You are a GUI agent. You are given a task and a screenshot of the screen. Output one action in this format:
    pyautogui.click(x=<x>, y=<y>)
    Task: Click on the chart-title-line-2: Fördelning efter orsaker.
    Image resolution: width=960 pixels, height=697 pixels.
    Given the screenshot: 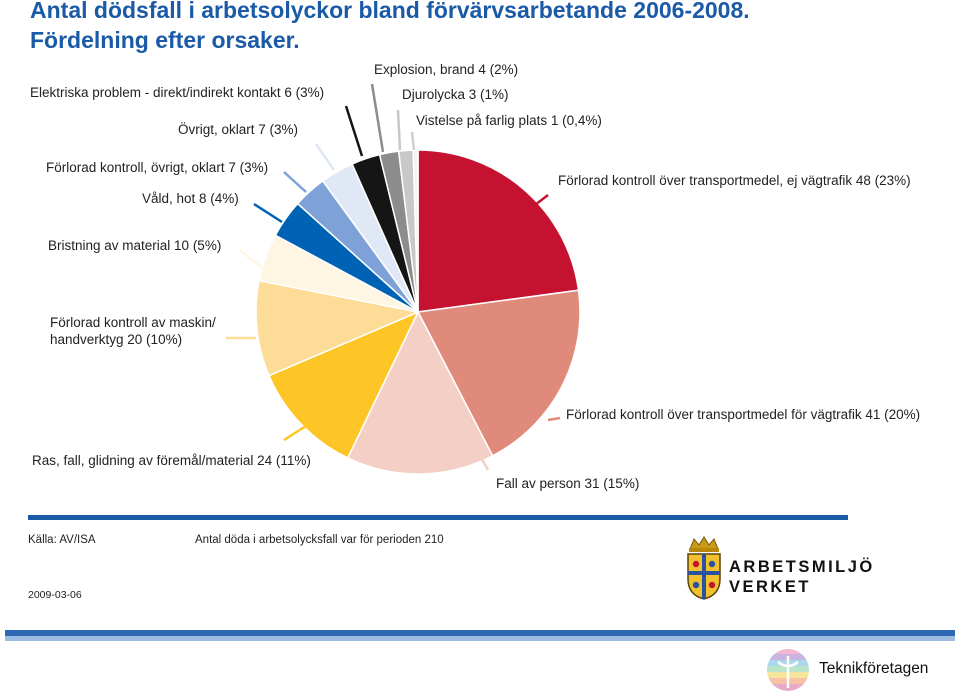 What is the action you would take?
    pyautogui.click(x=165, y=40)
    